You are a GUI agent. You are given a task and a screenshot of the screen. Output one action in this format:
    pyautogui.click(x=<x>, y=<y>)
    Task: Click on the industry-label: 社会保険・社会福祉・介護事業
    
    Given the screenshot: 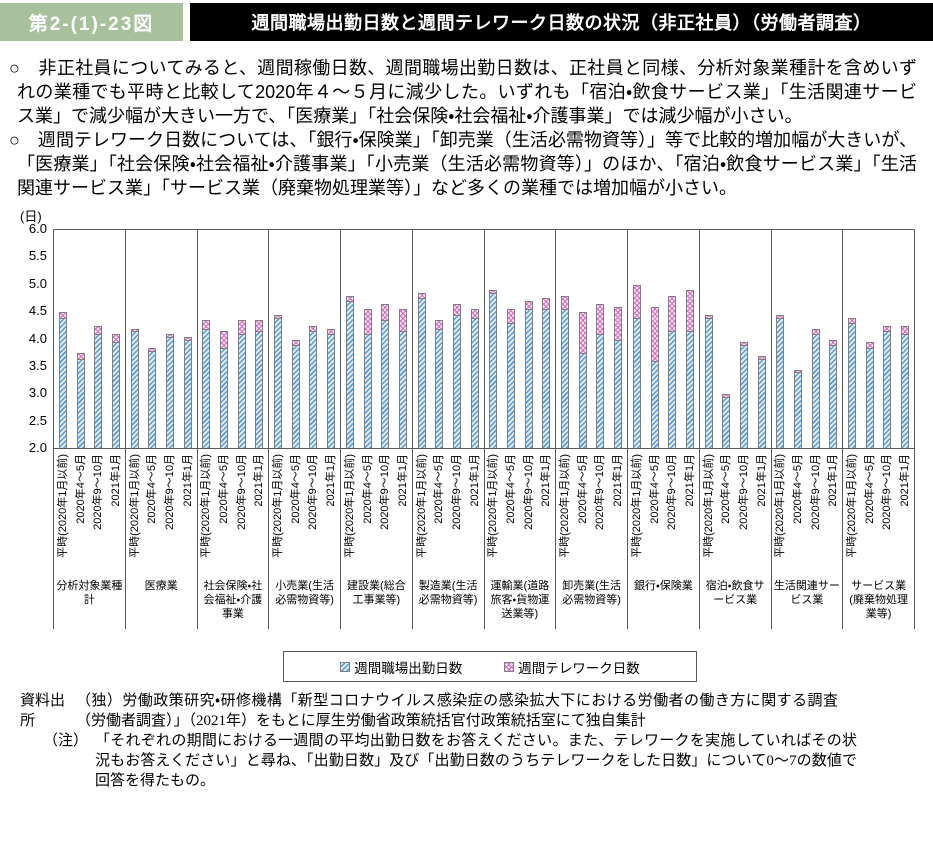 What is the action you would take?
    pyautogui.click(x=233, y=600)
    